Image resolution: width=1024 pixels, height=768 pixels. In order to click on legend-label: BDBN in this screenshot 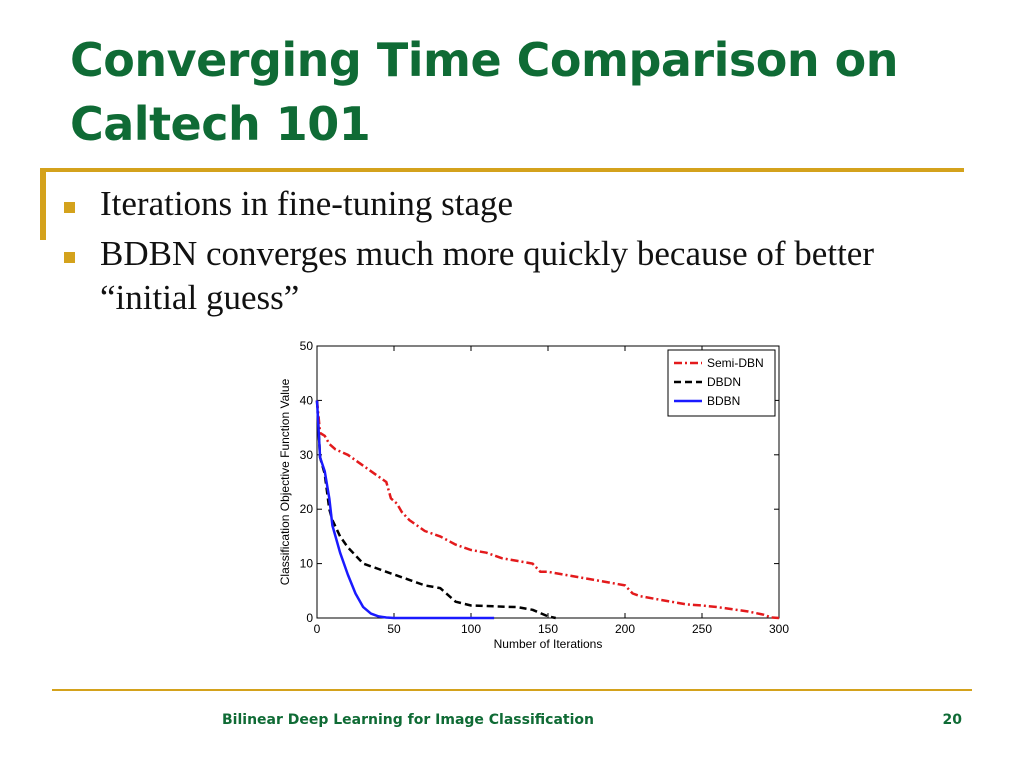, I will do `click(723, 401)`.